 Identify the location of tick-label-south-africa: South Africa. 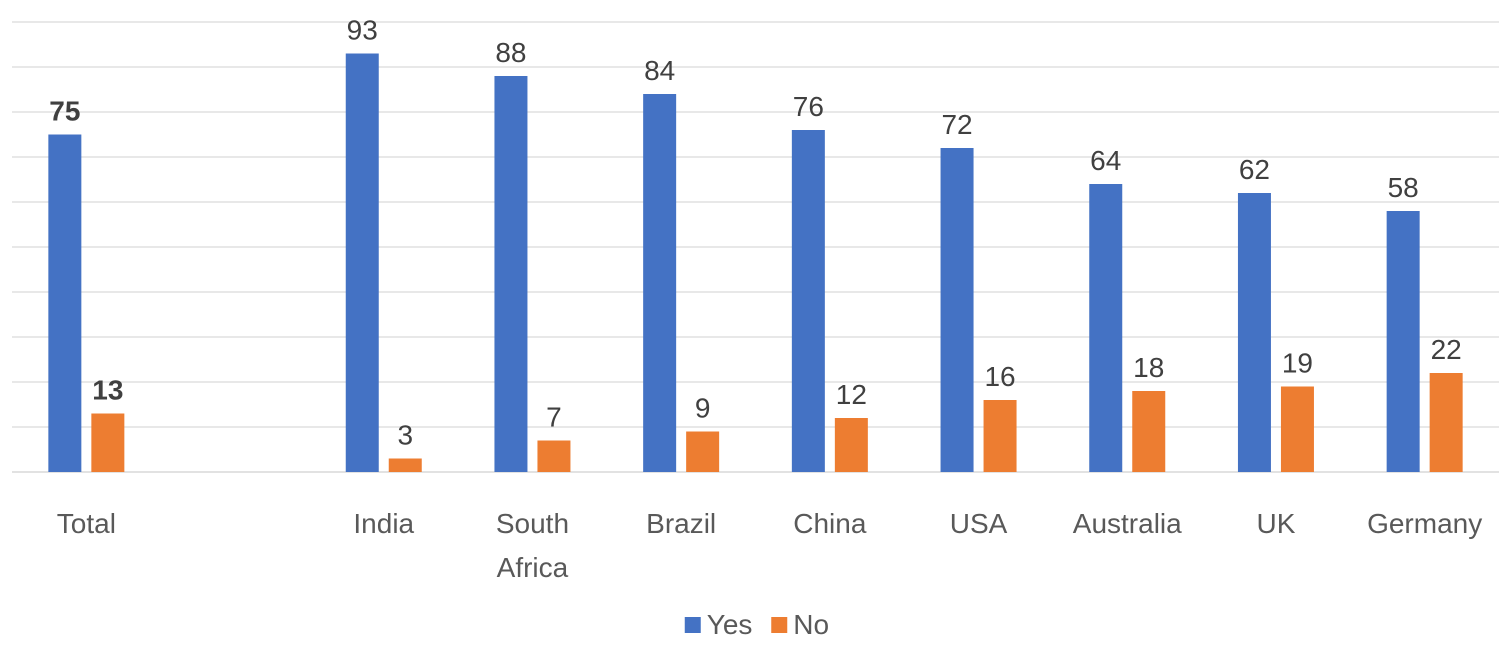
(532, 545).